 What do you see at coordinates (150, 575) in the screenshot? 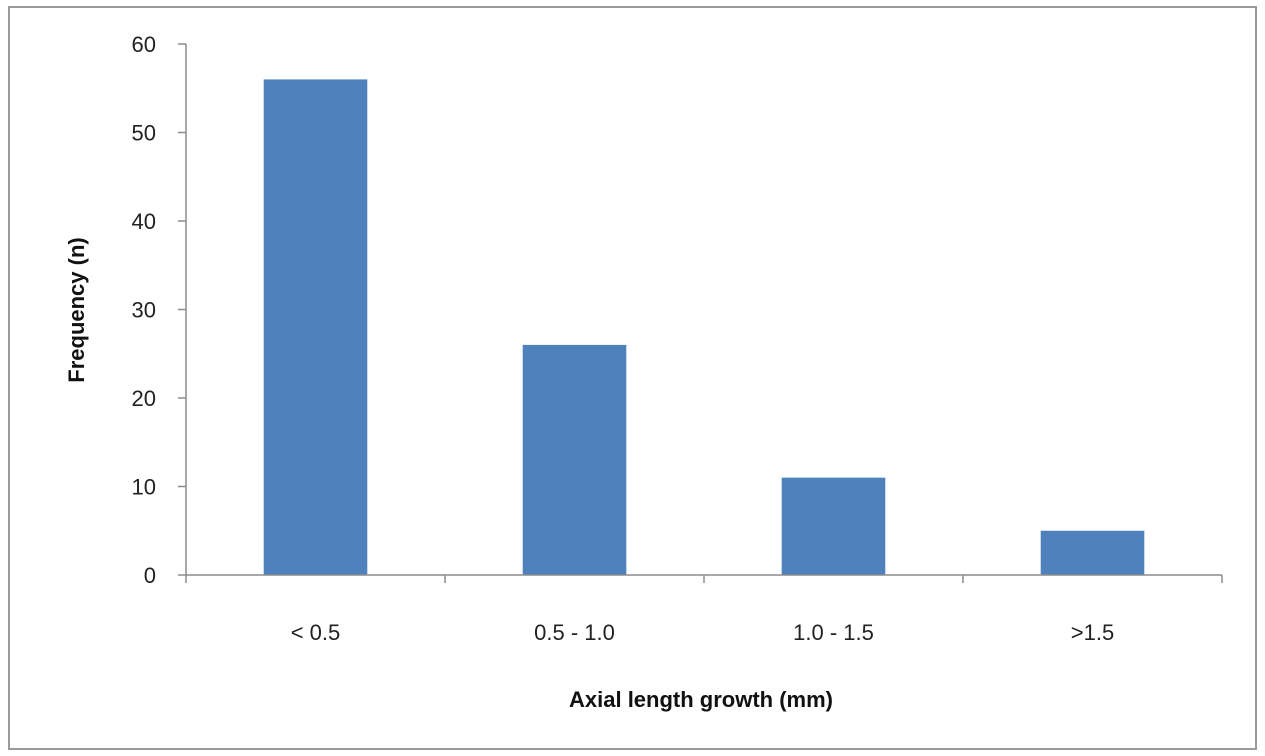
I see `y-tick-label: 0` at bounding box center [150, 575].